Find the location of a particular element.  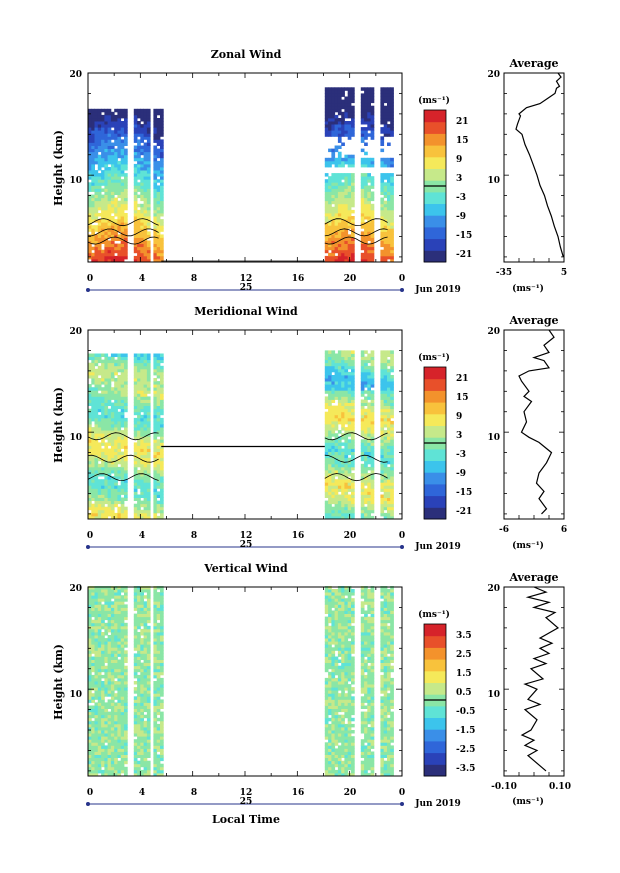

colorbar-tick: -21 is located at coordinates (464, 512).